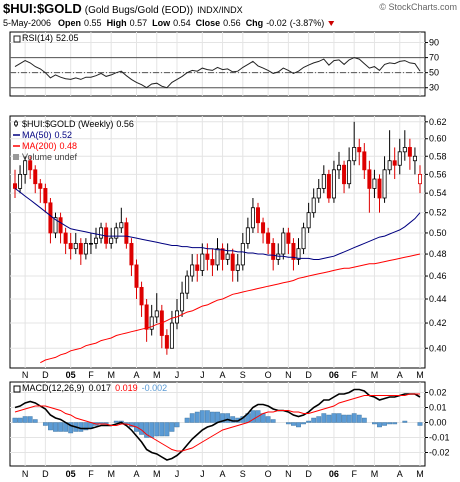 This screenshot has width=460, height=482. Describe the element at coordinates (37, 38) in the screenshot. I see `legend-name: RSI(14)` at that location.